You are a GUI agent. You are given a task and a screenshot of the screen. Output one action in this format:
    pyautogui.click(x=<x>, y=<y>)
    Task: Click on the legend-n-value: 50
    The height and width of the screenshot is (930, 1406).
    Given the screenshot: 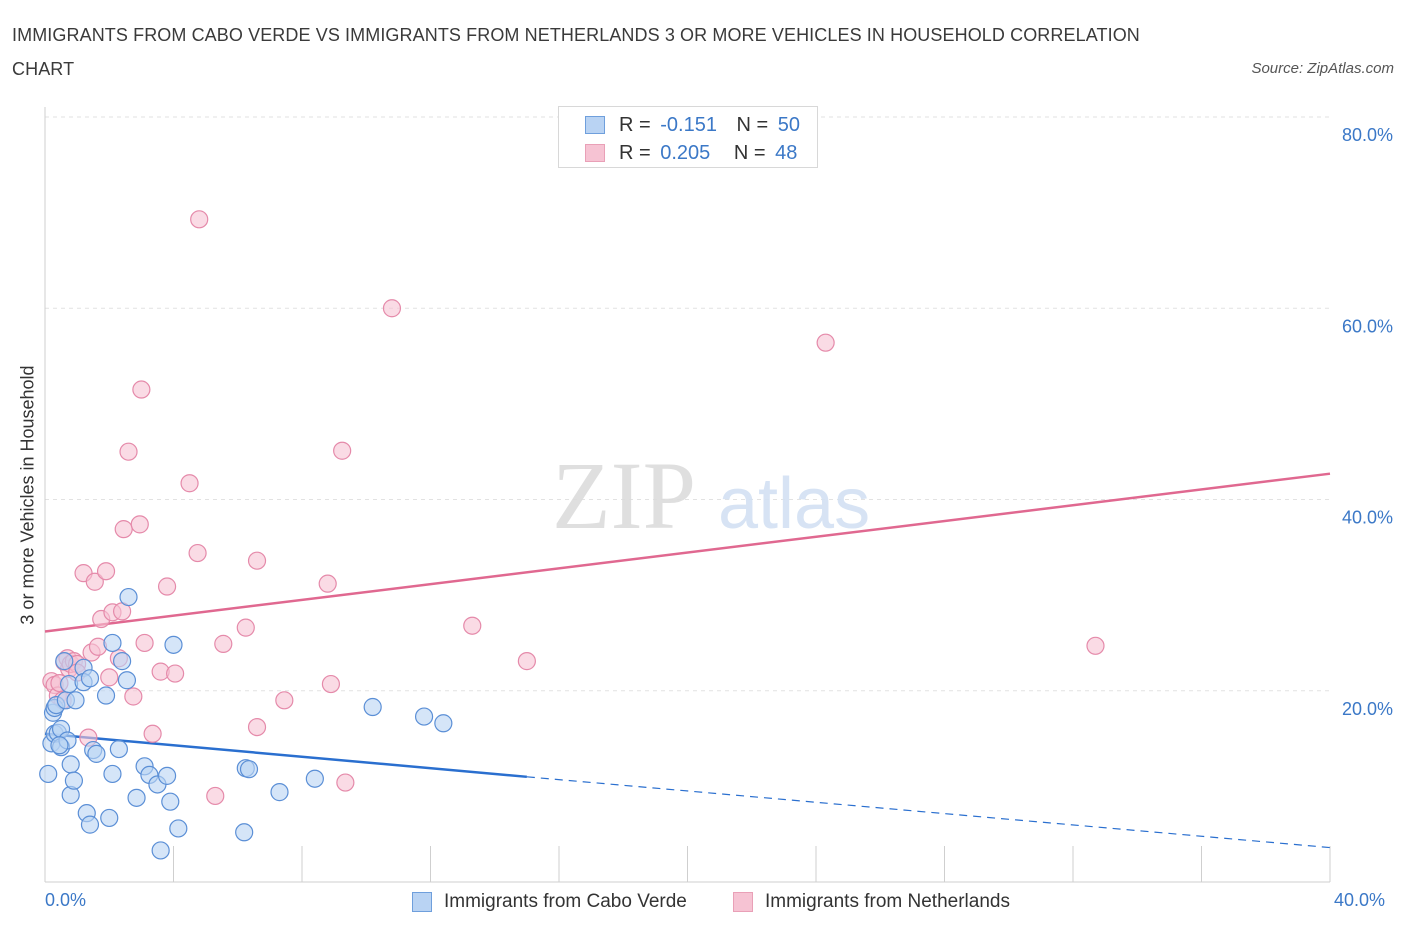 What is the action you would take?
    pyautogui.click(x=789, y=125)
    